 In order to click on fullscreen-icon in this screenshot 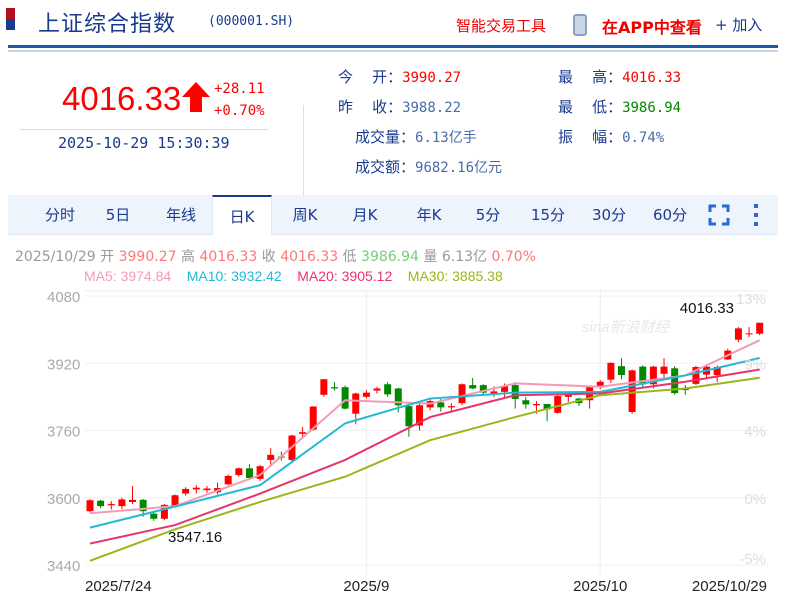, I will do `click(719, 215)`.